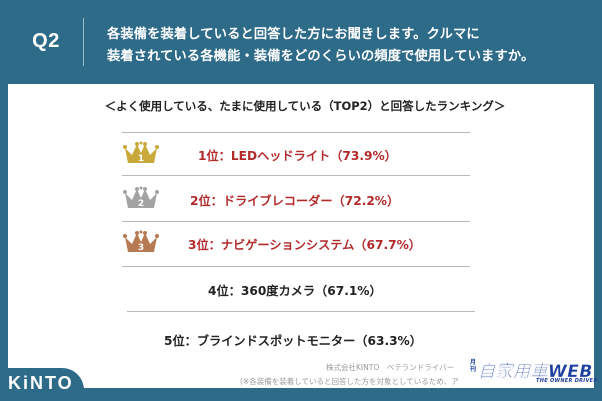  What do you see at coordinates (83, 42) in the screenshot?
I see `header-divider` at bounding box center [83, 42].